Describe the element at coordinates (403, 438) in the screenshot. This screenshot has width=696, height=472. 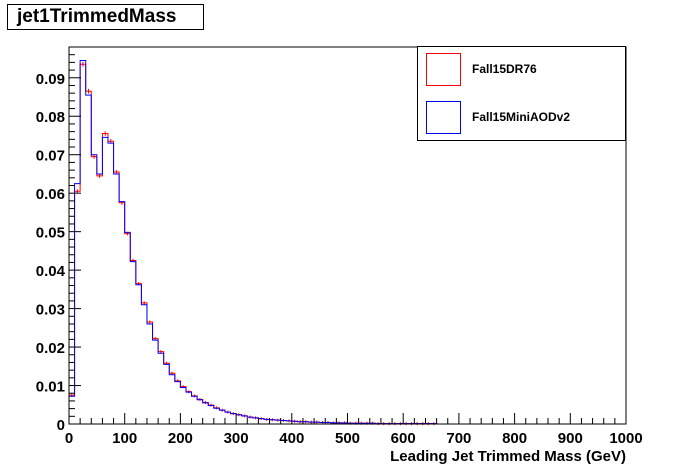
I see `x-tick-label: 600` at that location.